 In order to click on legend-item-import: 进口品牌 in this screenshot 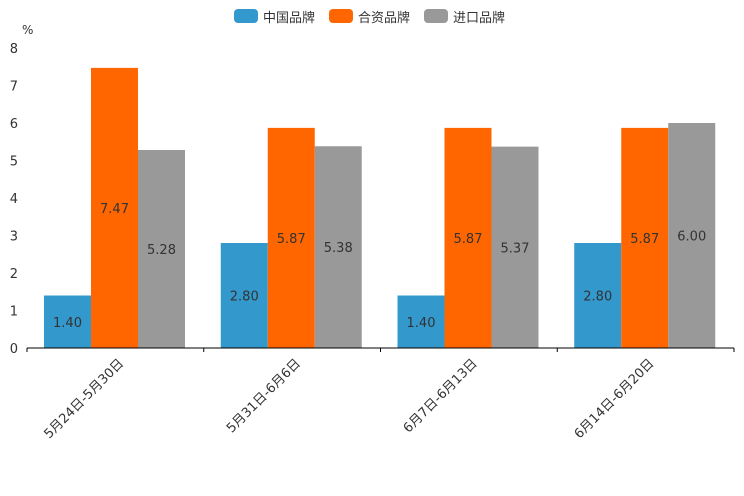, I will do `click(464, 16)`.